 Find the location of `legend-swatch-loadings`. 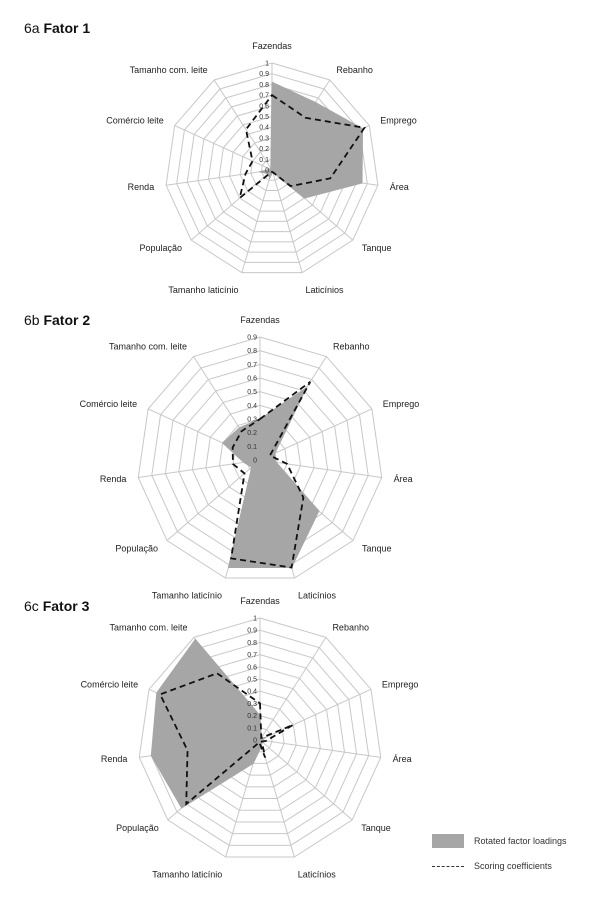

legend-swatch-loadings is located at coordinates (448, 841).